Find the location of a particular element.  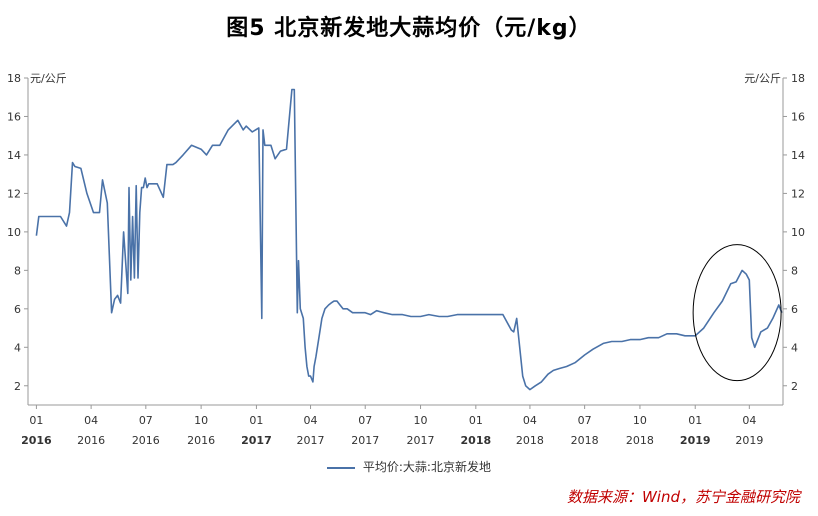

y-tick-label-right: 18 is located at coordinates (798, 78).